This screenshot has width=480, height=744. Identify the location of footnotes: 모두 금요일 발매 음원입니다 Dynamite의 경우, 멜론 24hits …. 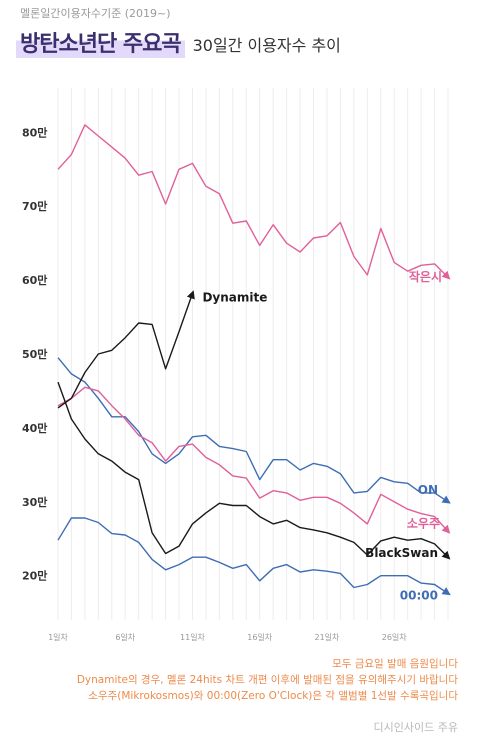
(267, 680).